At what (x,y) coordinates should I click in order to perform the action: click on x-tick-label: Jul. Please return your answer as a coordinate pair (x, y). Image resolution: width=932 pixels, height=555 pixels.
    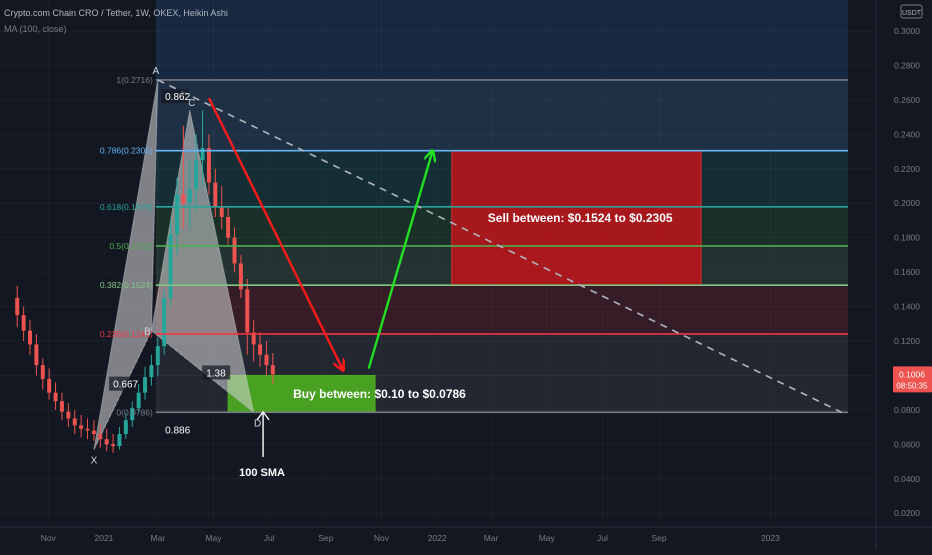
    Looking at the image, I should click on (269, 538).